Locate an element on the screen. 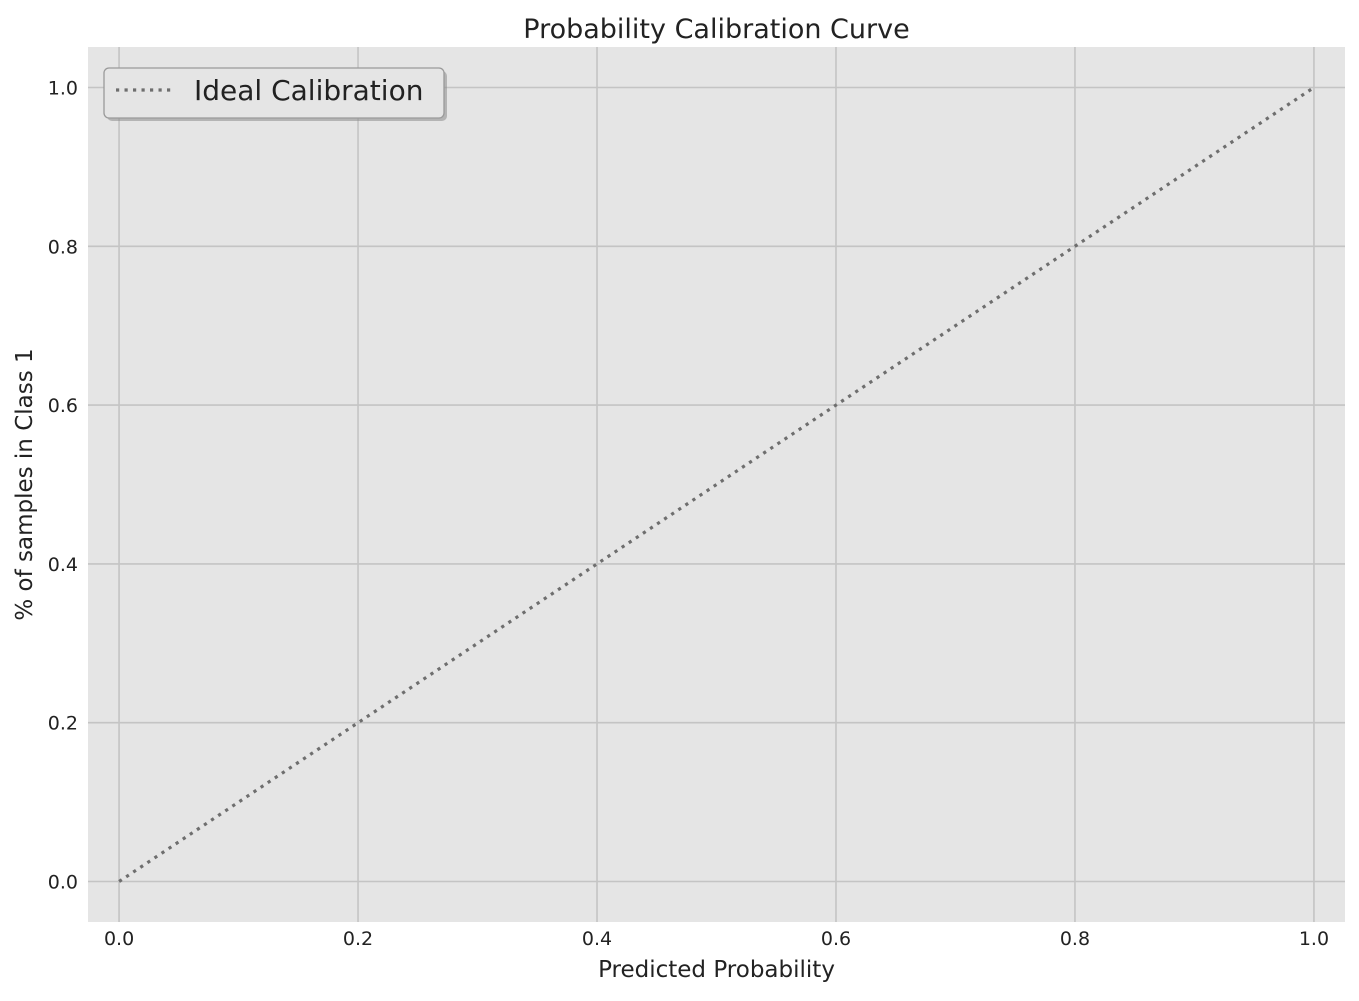 Image resolution: width=1359 pixels, height=1001 pixels. legend: Ideal Calibration is located at coordinates (275, 94).